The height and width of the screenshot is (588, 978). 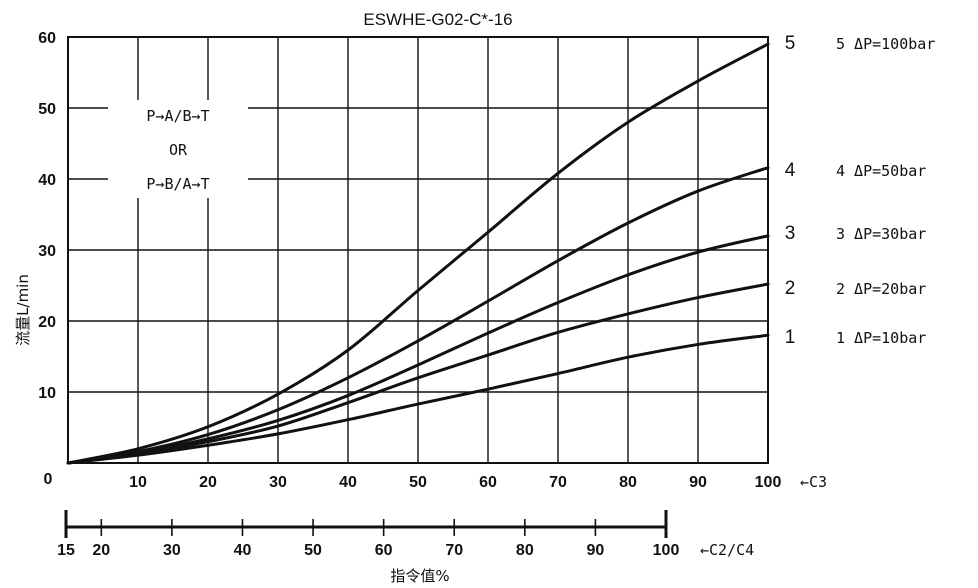 What do you see at coordinates (525, 550) in the screenshot?
I see `secondary-tick-label-80: 80` at bounding box center [525, 550].